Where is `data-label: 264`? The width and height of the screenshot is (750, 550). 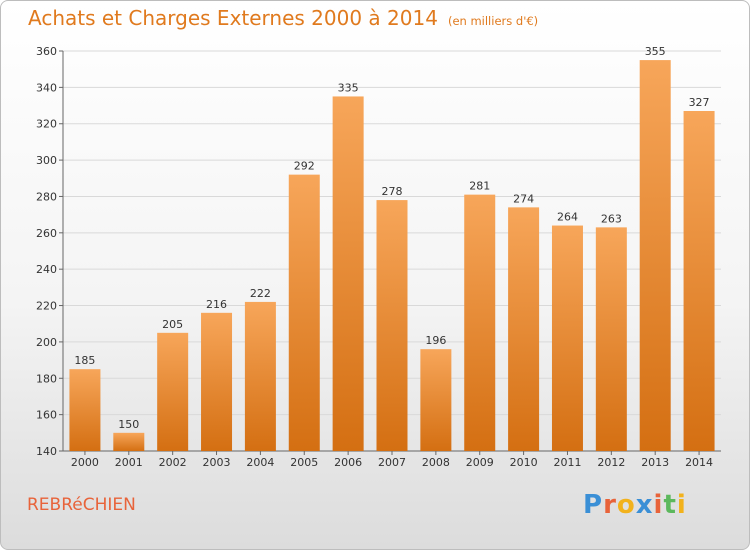
data-label: 264 is located at coordinates (567, 217).